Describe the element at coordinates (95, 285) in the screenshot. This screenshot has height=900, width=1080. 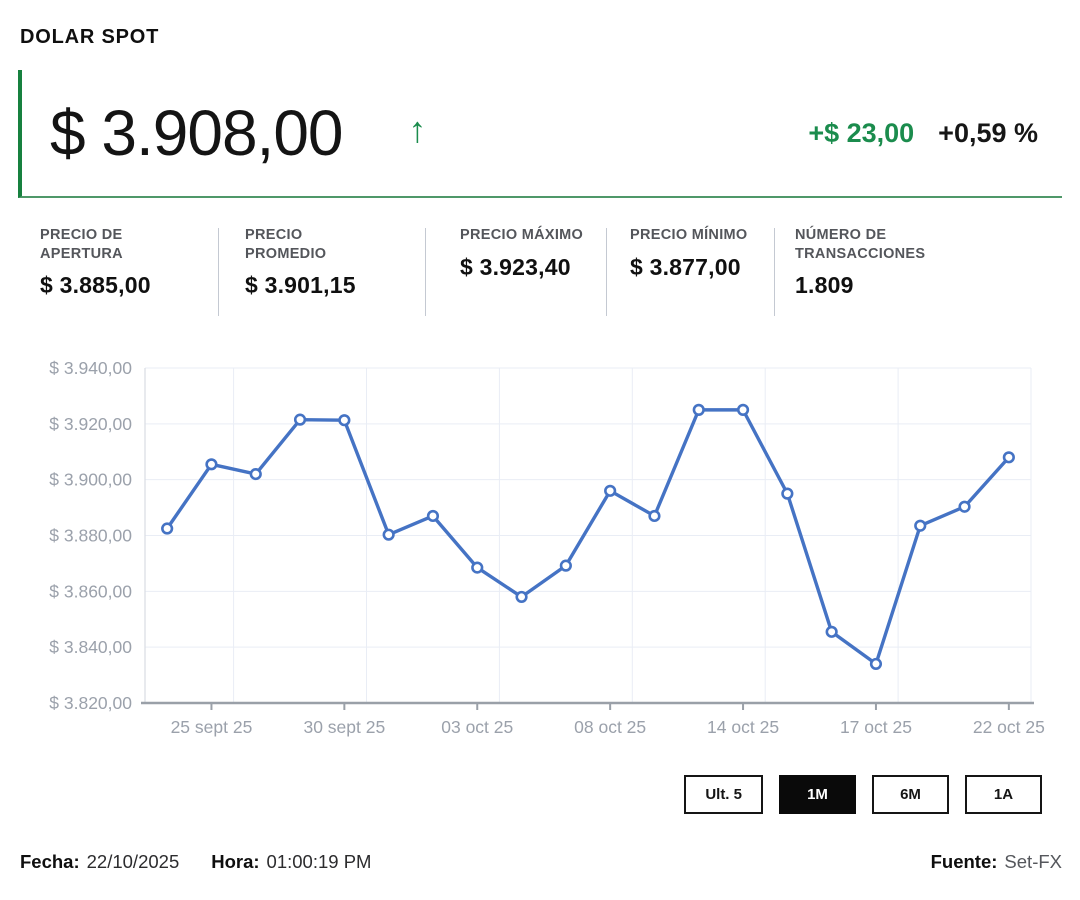
I see `stat-value: $ 3.885,00` at that location.